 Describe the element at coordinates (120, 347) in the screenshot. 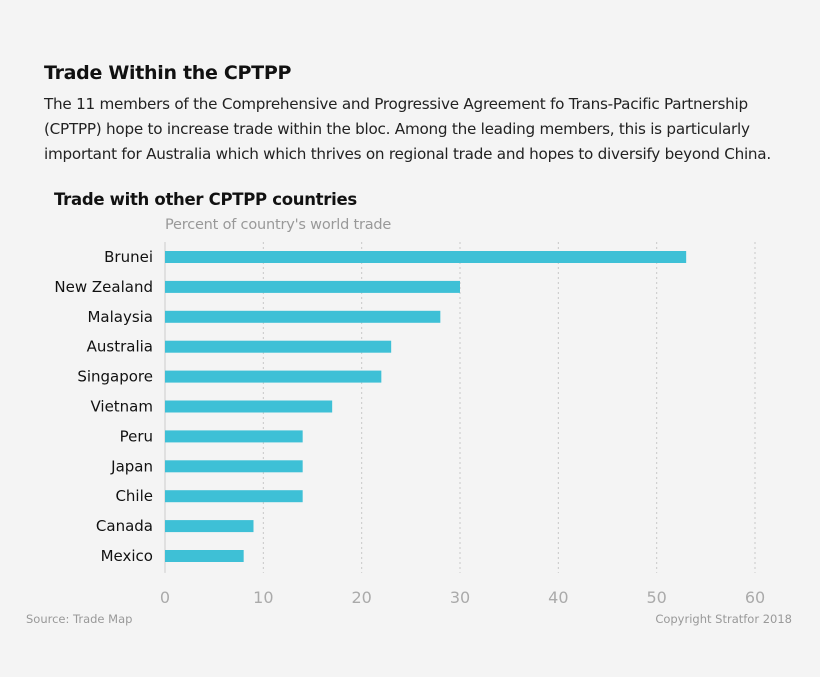

I see `category-label: Australia` at that location.